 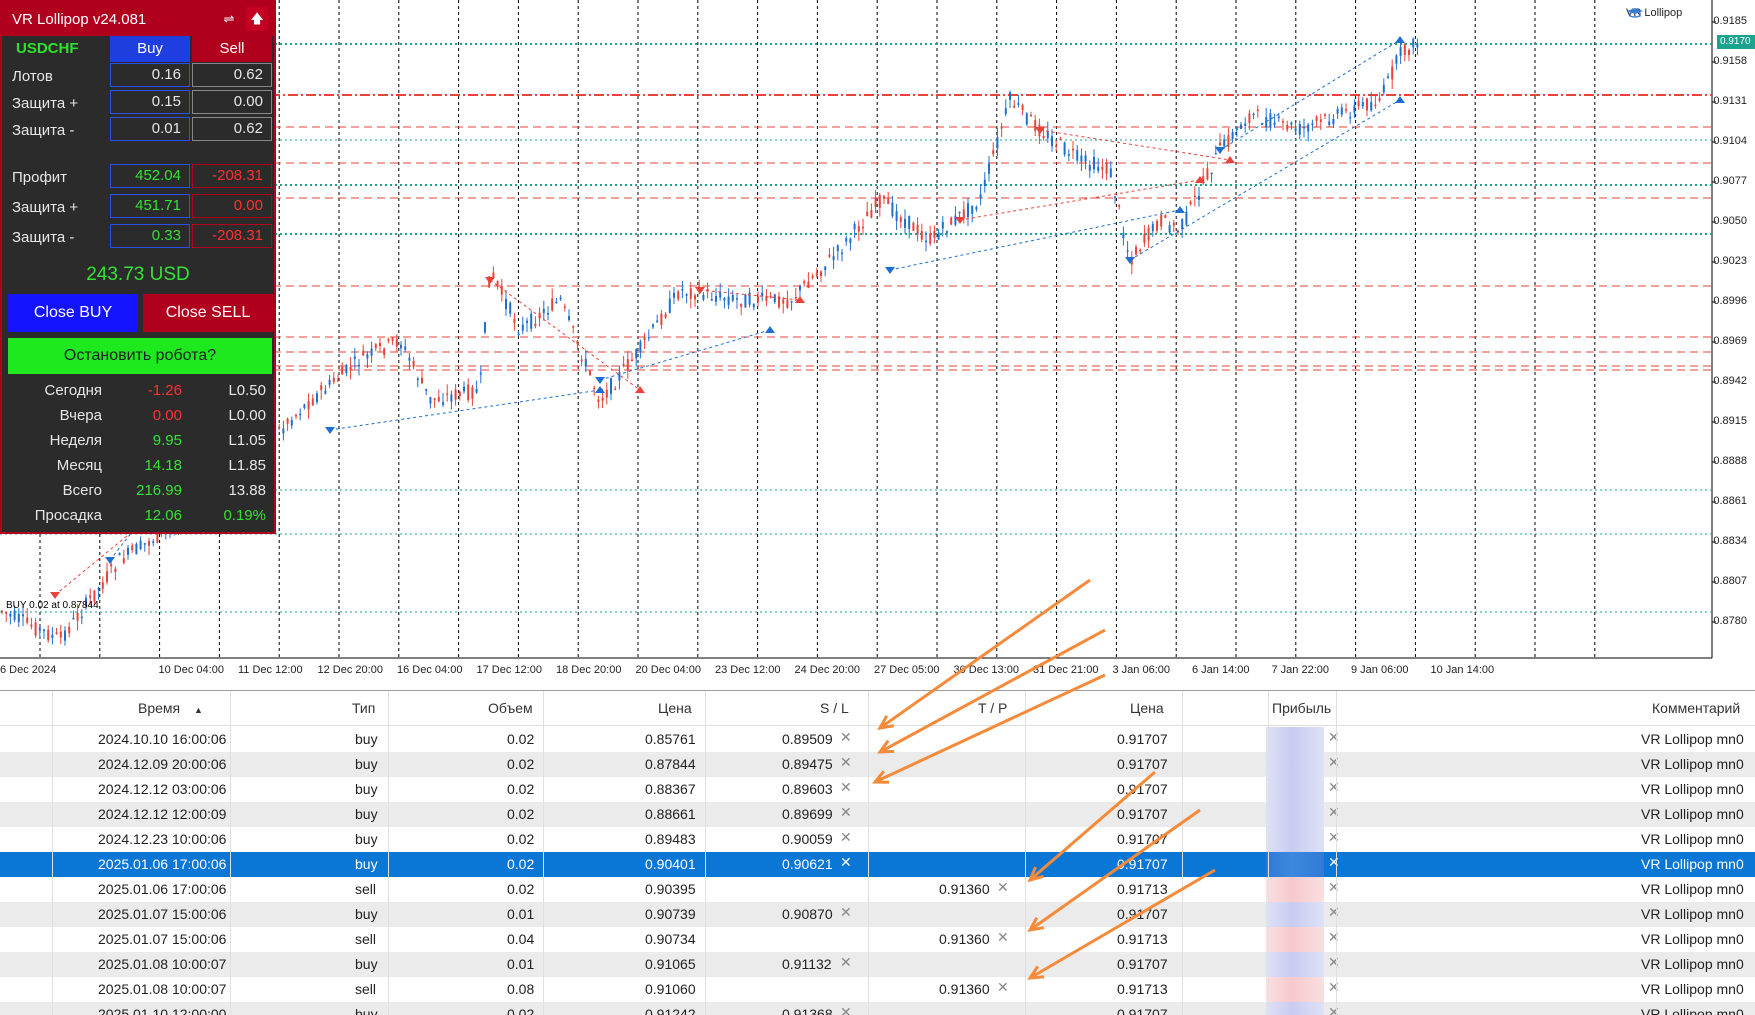 I want to click on cell-price: 0.90401, so click(x=670, y=864).